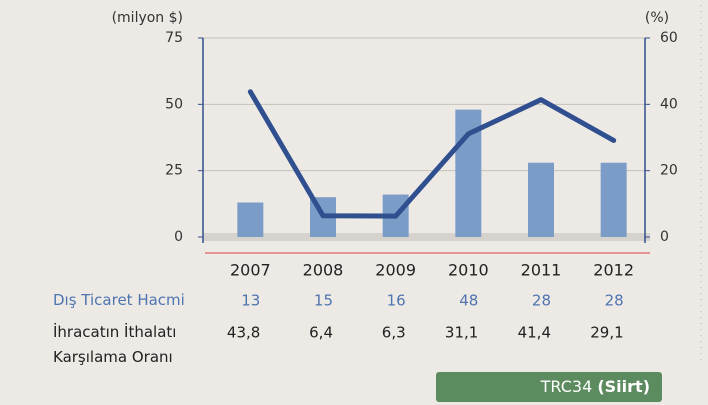  What do you see at coordinates (468, 270) in the screenshot?
I see `x-tick-label: 2010` at bounding box center [468, 270].